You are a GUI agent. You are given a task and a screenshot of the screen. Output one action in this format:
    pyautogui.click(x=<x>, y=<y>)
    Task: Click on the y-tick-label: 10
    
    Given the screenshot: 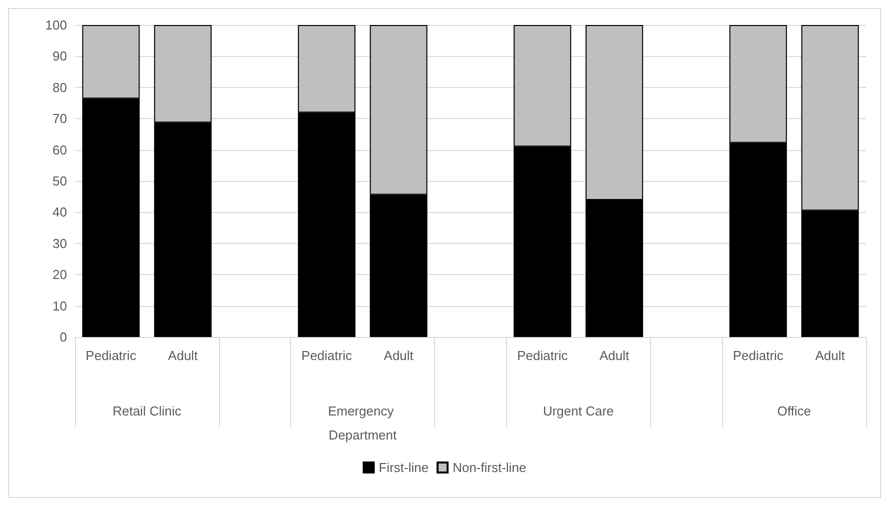 What is the action you would take?
    pyautogui.click(x=59, y=306)
    